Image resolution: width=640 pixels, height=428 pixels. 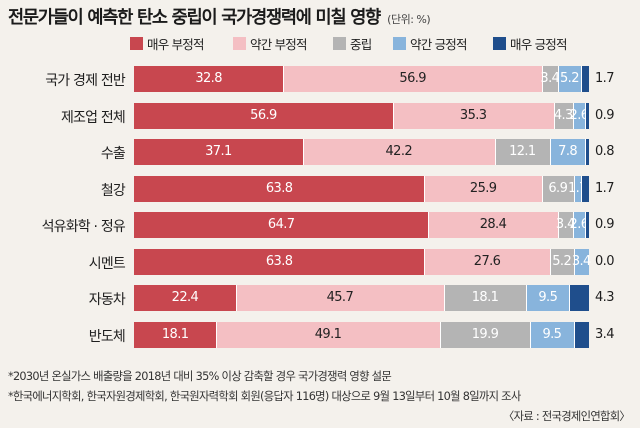 I want to click on legend-item: 약간 부정적, so click(x=270, y=43).